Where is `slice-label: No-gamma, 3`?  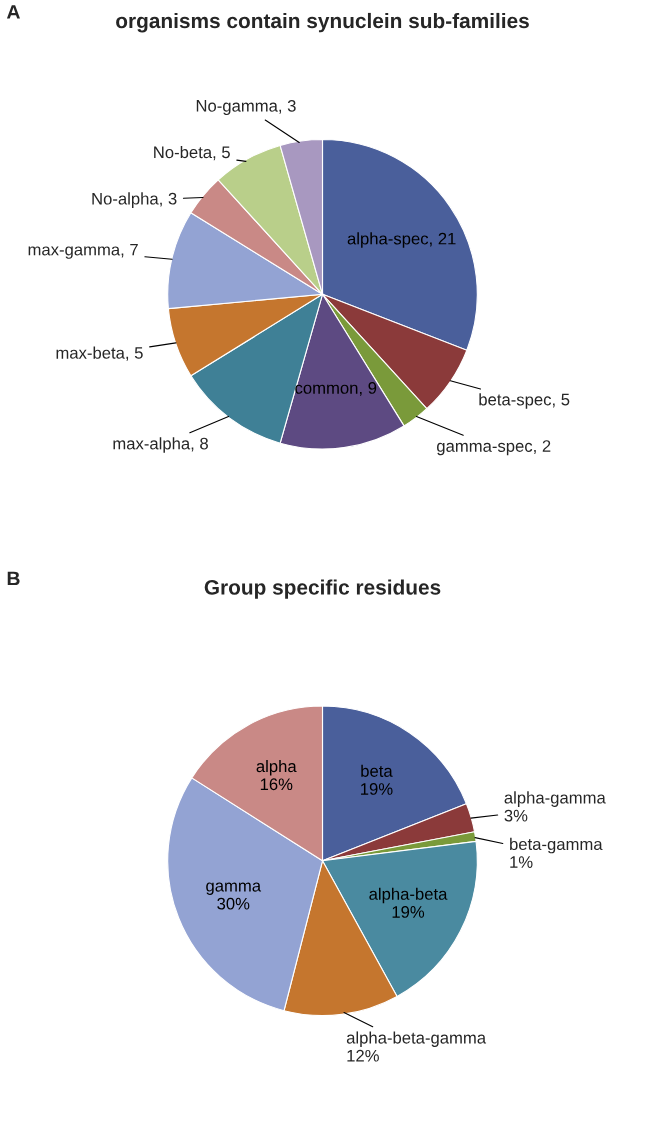
slice-label: No-gamma, 3 is located at coordinates (246, 107).